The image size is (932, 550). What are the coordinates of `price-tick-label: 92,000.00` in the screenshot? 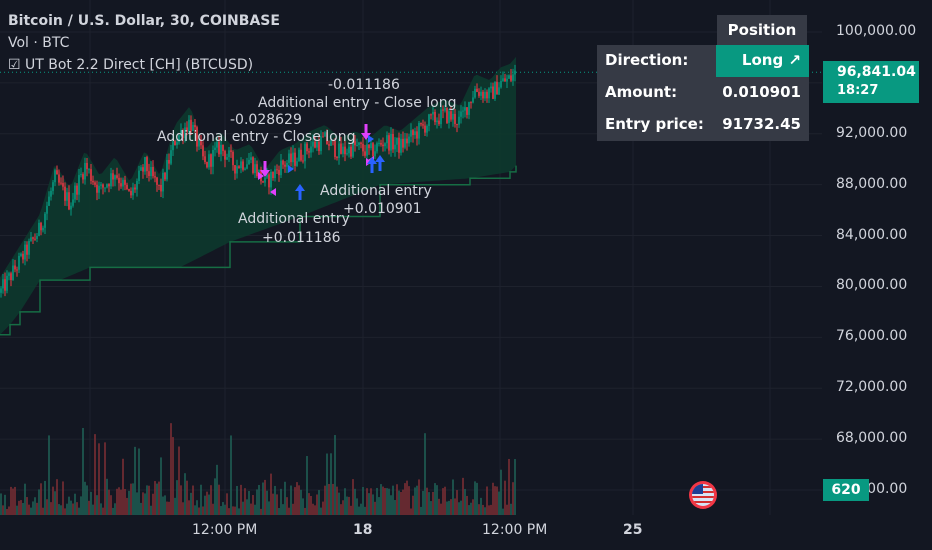 It's located at (872, 132).